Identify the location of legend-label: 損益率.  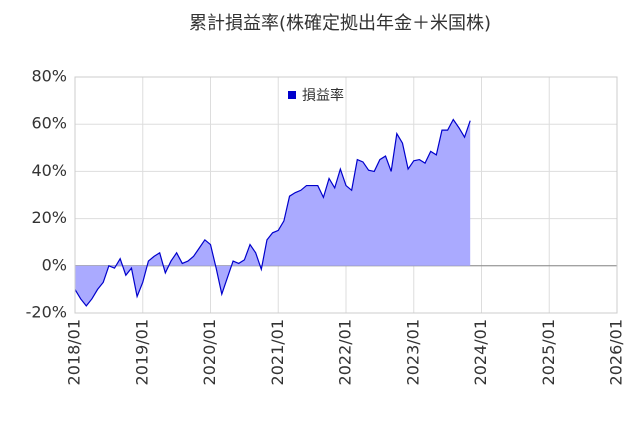
(323, 95).